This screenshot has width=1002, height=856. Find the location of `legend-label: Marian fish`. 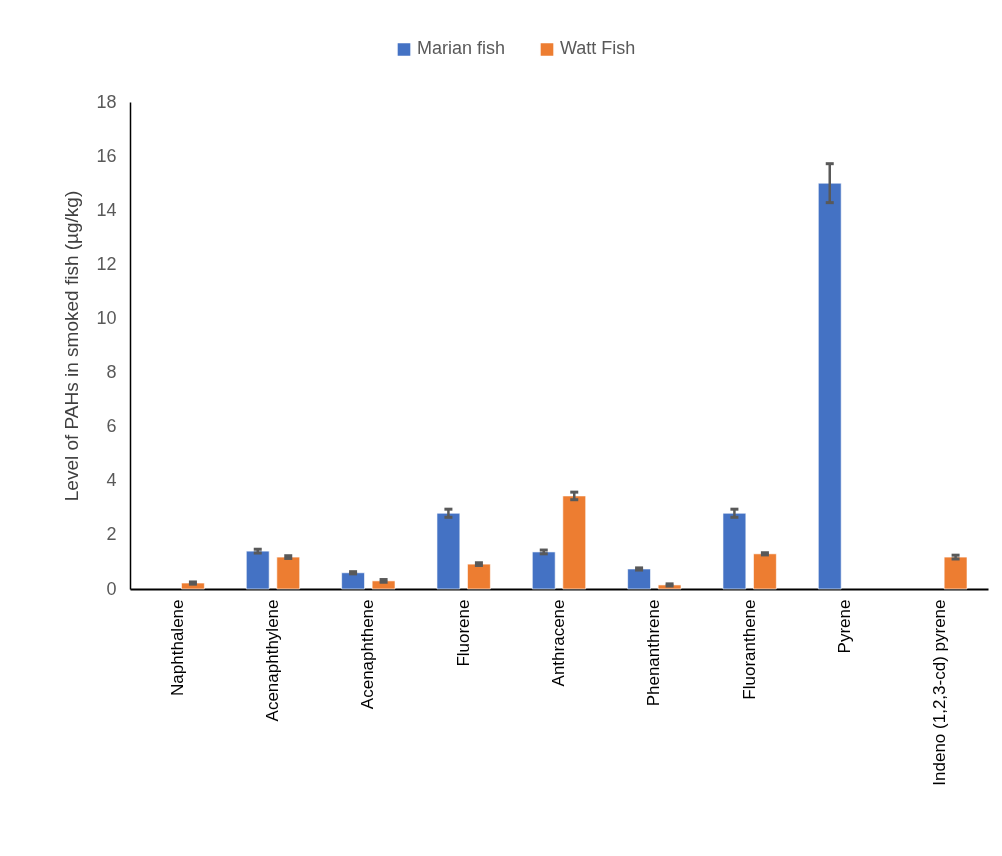

legend-label: Marian fish is located at coordinates (461, 48).